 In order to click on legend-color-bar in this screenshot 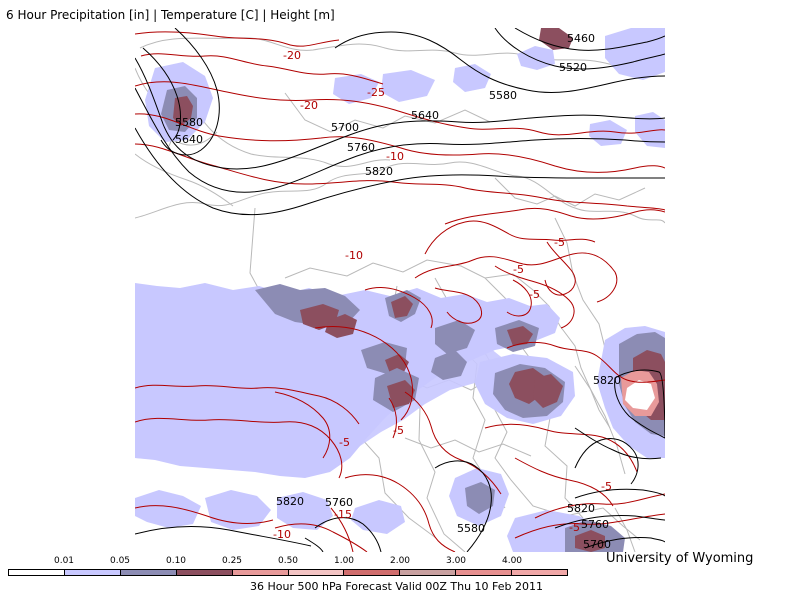, I will do `click(288, 572)`.